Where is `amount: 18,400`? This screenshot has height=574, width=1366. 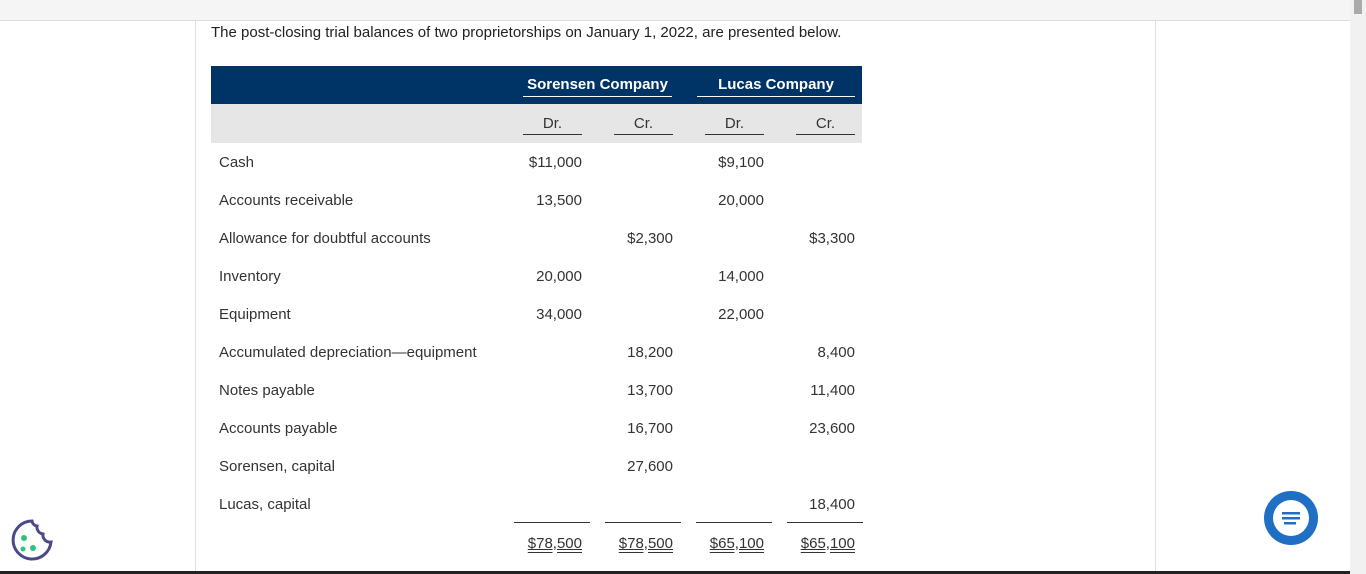
amount: 18,400 is located at coordinates (832, 504).